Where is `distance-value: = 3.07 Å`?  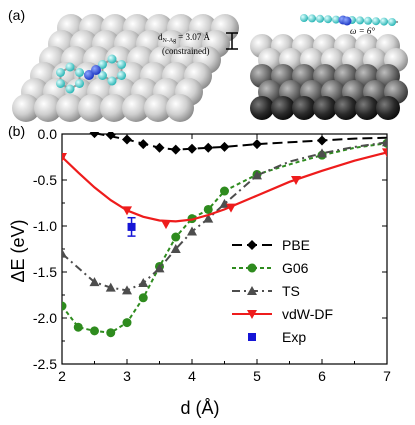
distance-value: = 3.07 Å is located at coordinates (194, 37).